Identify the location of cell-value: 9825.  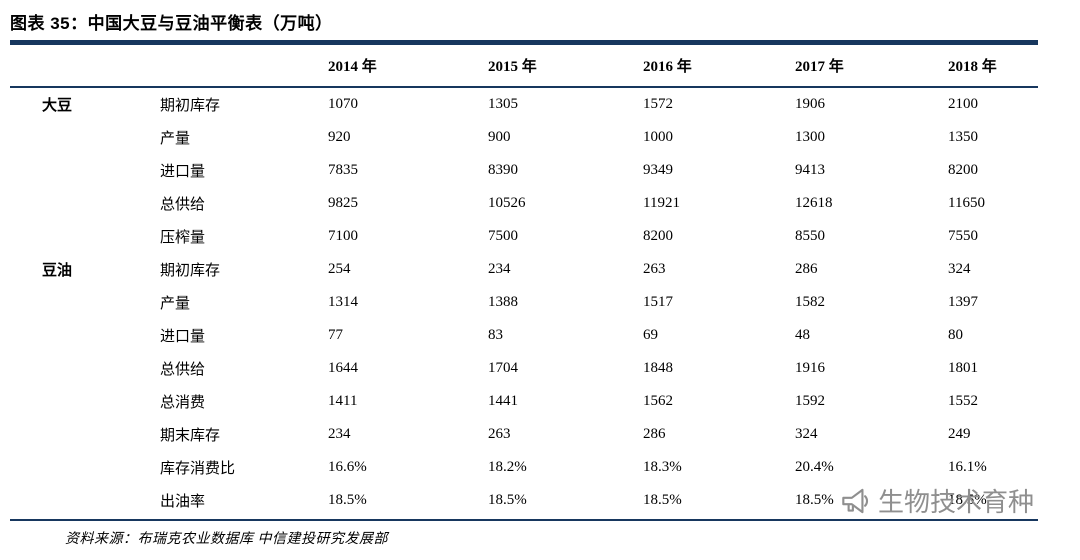
(343, 203).